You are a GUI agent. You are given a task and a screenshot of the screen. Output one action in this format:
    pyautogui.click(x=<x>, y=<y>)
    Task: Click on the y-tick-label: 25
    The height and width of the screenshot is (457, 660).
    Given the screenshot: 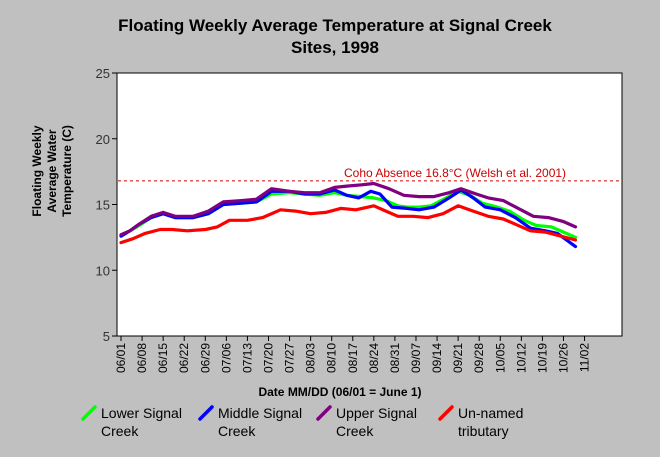 What is the action you would take?
    pyautogui.click(x=103, y=73)
    